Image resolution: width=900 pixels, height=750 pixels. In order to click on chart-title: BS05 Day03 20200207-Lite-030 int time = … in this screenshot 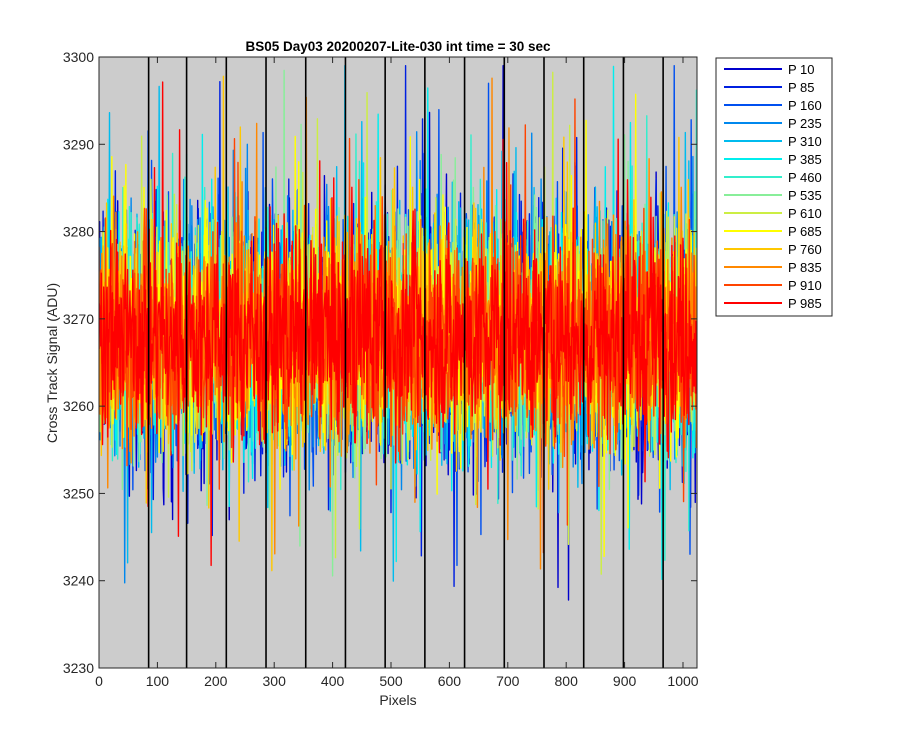, I will do `click(398, 46)`.